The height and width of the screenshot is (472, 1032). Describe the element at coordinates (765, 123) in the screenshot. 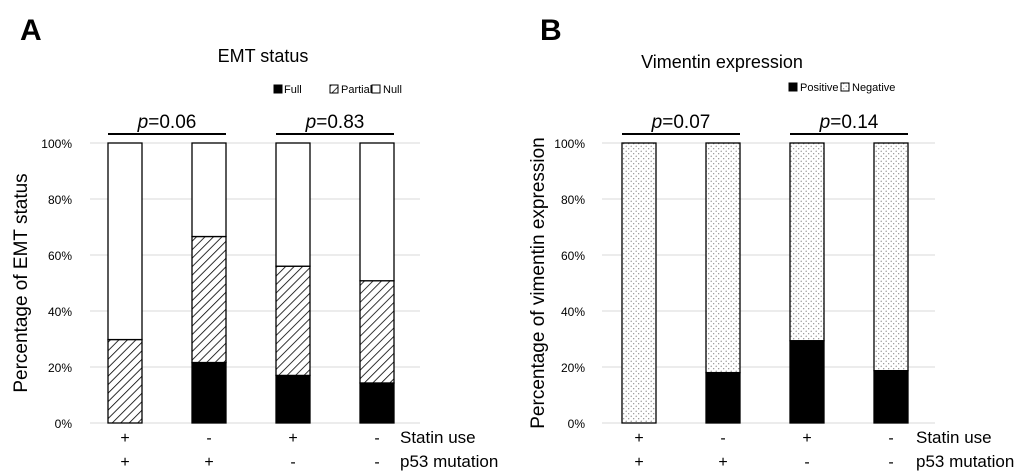

I see `panel-b-annotations: p=0.07 p=0.14` at that location.